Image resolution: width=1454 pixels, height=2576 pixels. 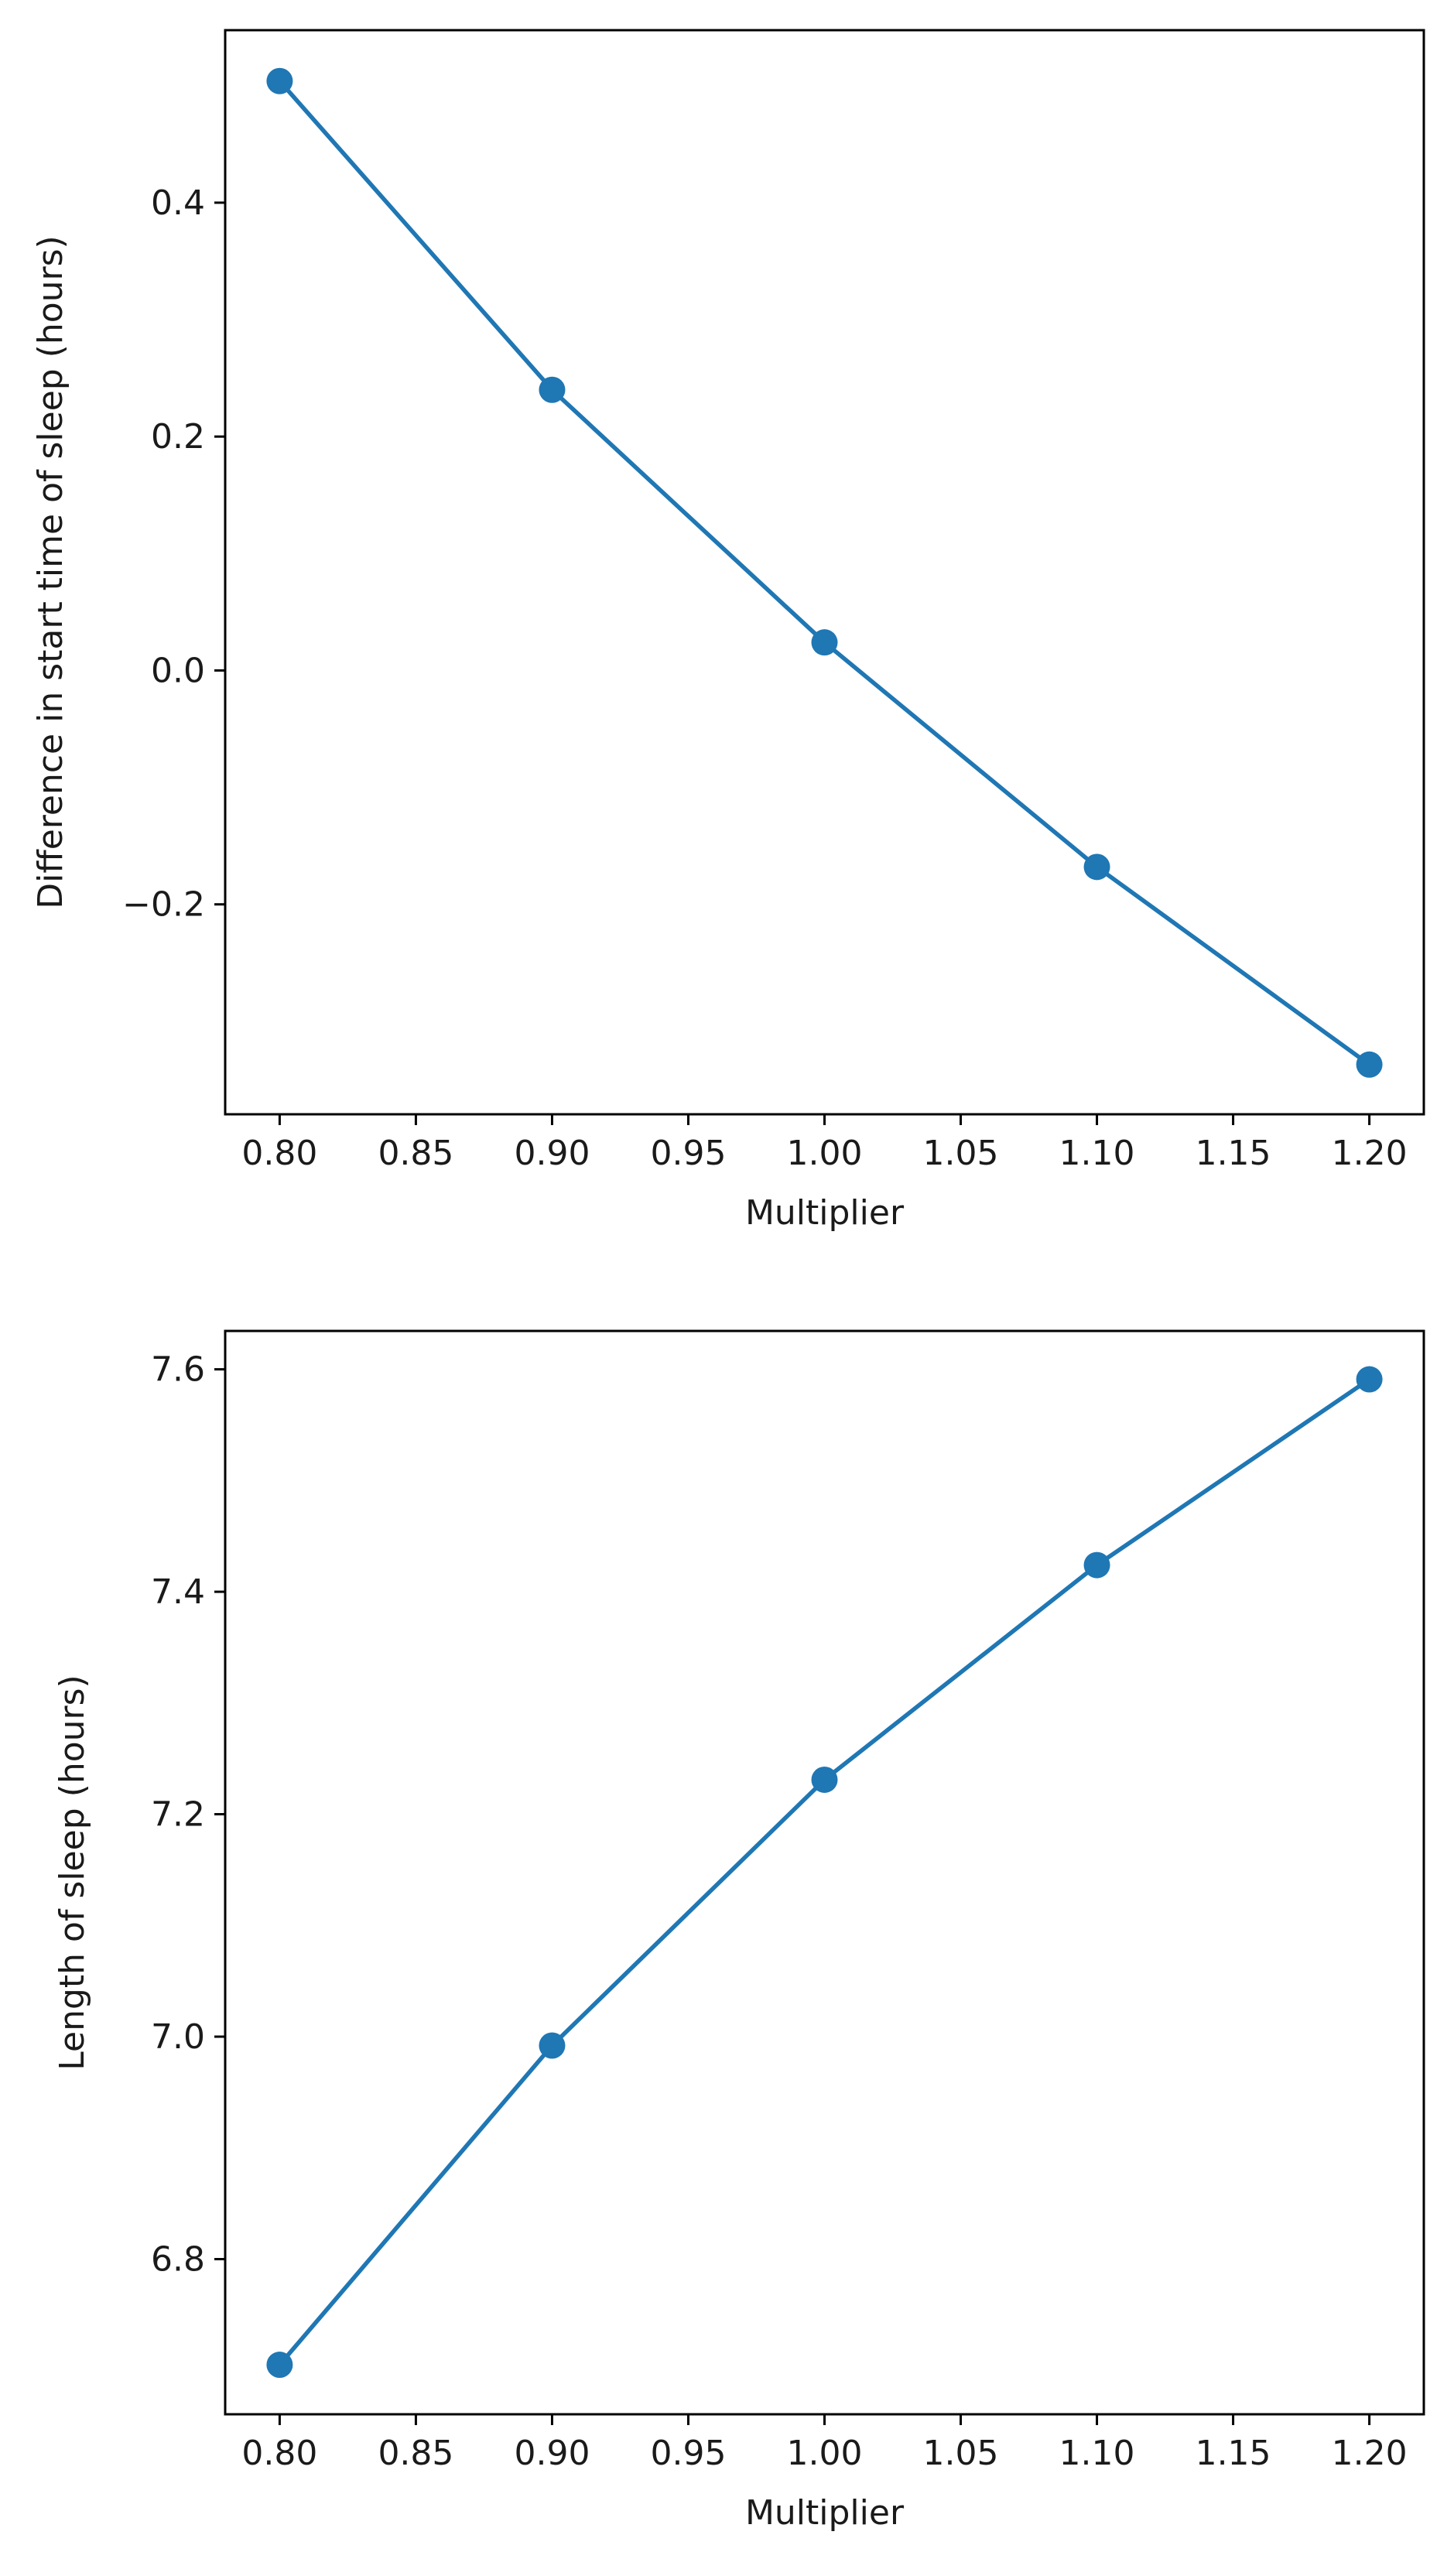 I want to click on y-tick-label: 0.0, so click(x=178, y=671).